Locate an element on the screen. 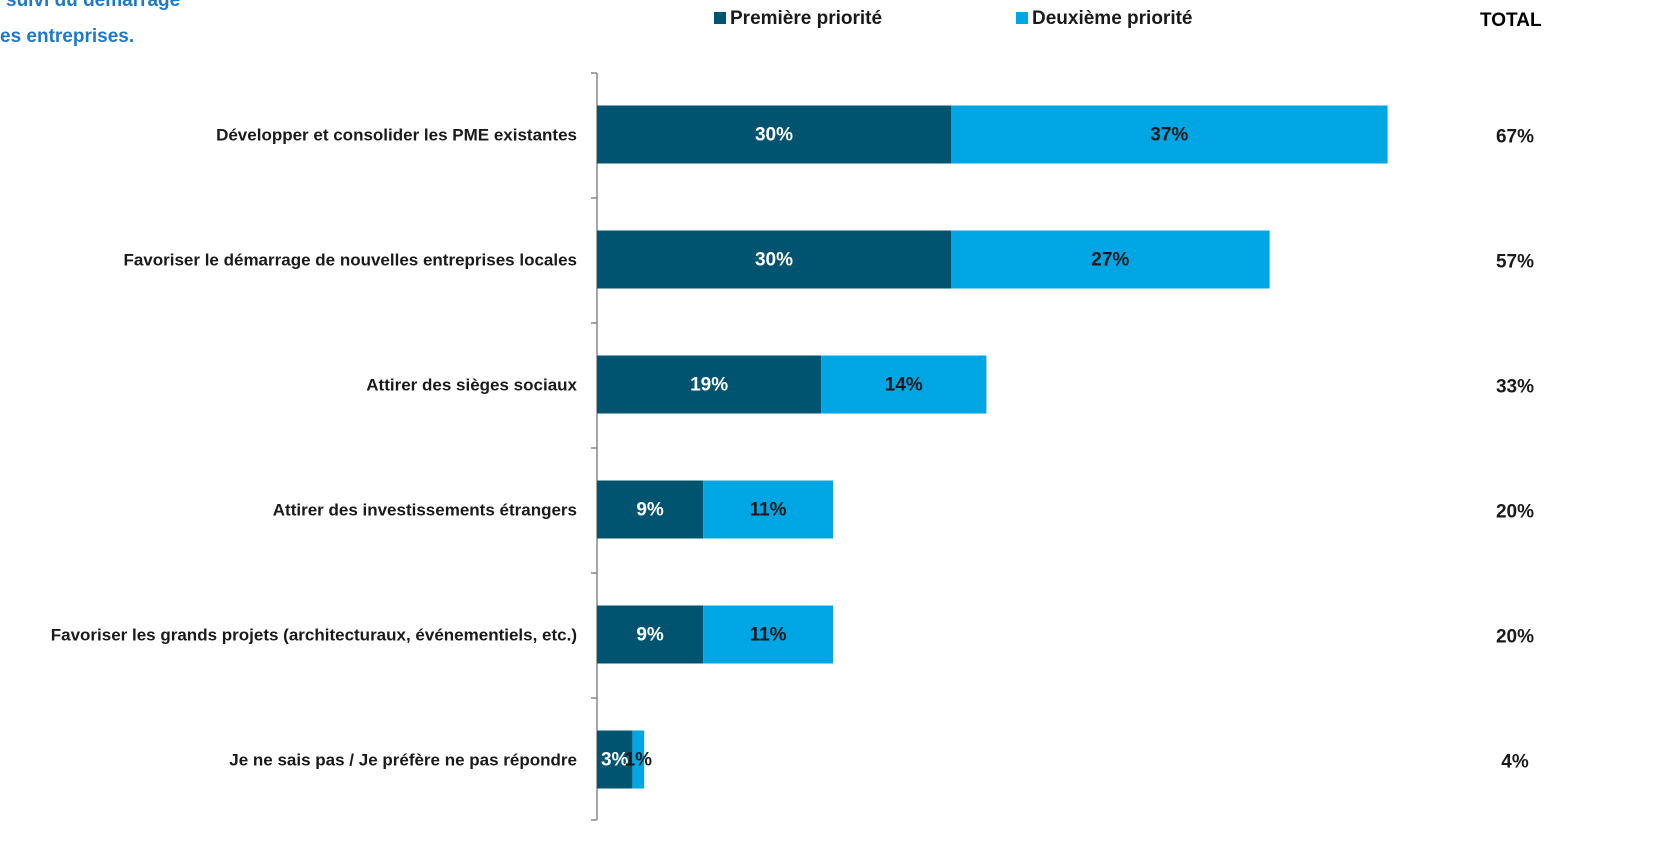 Image resolution: width=1659 pixels, height=868 pixels. total-label: 33% is located at coordinates (1515, 387).